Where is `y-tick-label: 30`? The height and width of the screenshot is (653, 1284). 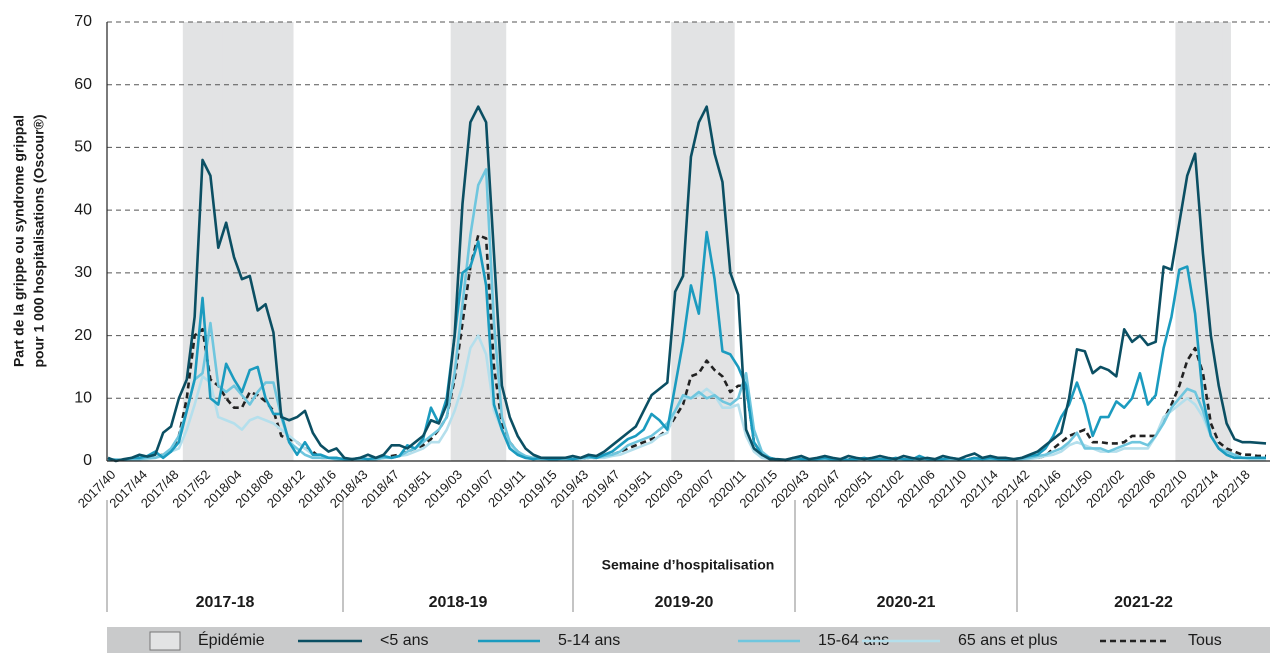 y-tick-label: 30 is located at coordinates (83, 272).